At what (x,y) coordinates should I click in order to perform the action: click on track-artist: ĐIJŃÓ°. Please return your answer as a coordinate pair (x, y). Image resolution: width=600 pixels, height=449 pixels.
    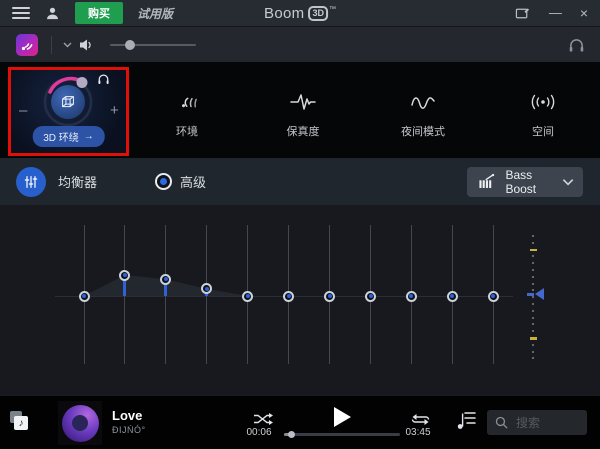
    Looking at the image, I should click on (129, 430).